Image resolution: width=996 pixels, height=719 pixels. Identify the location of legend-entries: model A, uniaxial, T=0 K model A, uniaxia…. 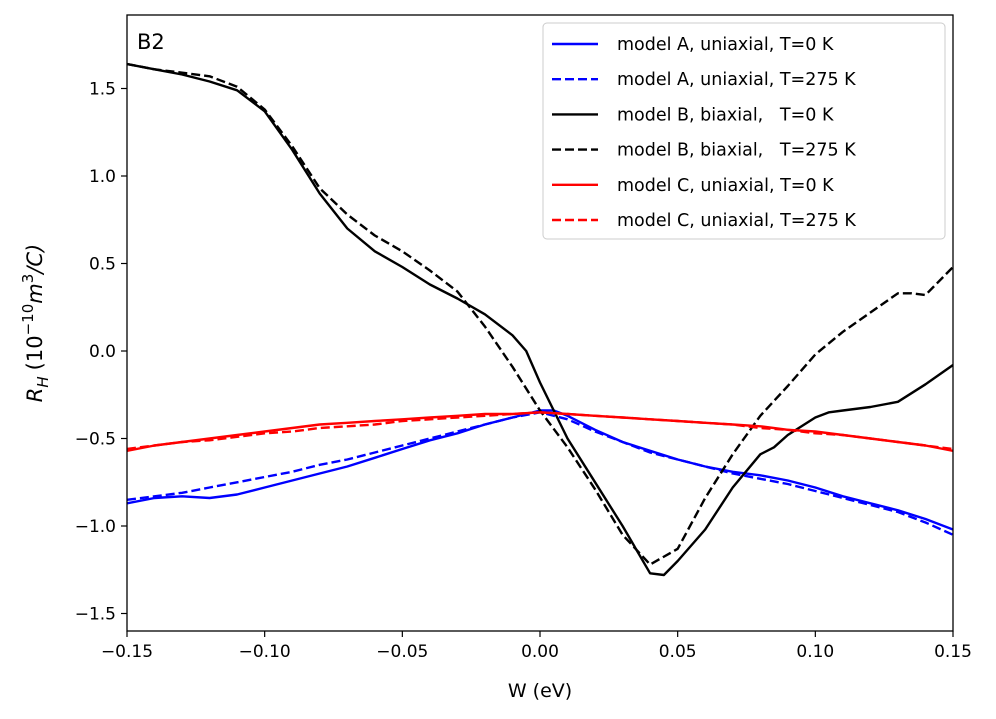
(704, 133).